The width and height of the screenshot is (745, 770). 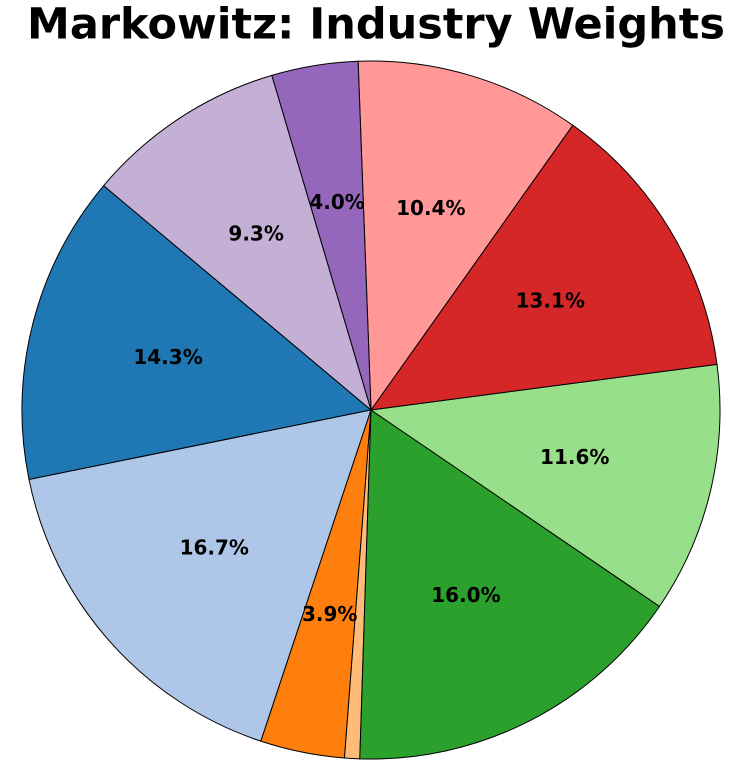 What do you see at coordinates (329, 614) in the screenshot?
I see `value-label: 3.9%` at bounding box center [329, 614].